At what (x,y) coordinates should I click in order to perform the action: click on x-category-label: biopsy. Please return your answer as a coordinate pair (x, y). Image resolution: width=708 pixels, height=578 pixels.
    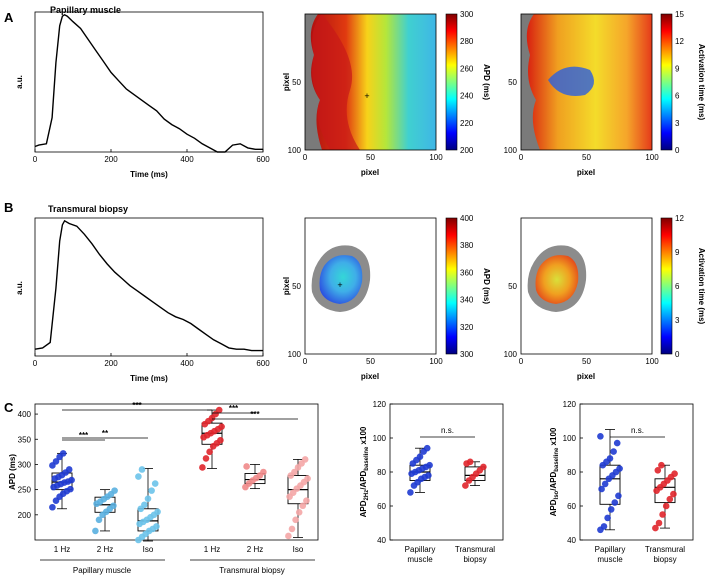
    Looking at the image, I should click on (664, 559).